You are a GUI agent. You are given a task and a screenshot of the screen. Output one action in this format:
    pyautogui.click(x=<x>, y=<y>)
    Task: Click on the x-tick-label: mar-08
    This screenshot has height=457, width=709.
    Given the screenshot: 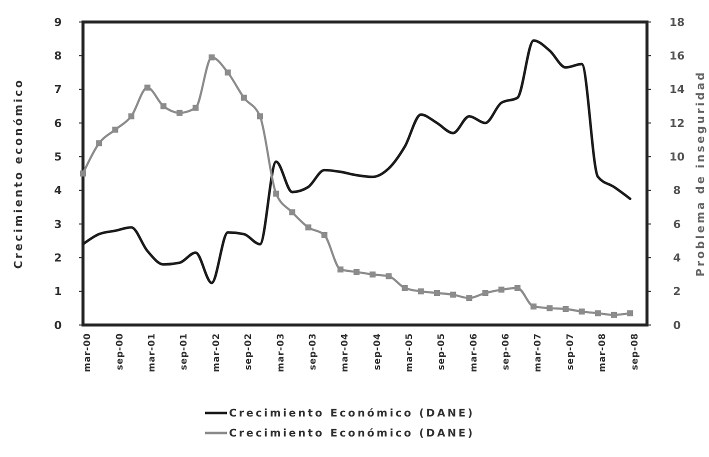 What is the action you would take?
    pyautogui.click(x=603, y=352)
    